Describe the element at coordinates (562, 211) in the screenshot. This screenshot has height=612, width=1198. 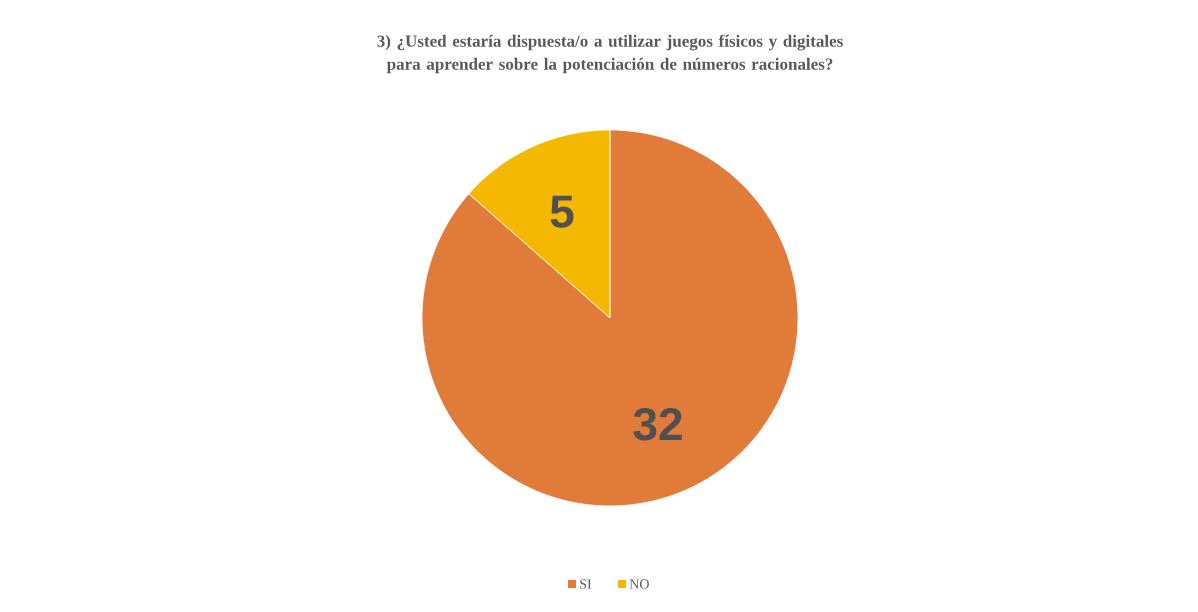
I see `data-label: 5` at that location.